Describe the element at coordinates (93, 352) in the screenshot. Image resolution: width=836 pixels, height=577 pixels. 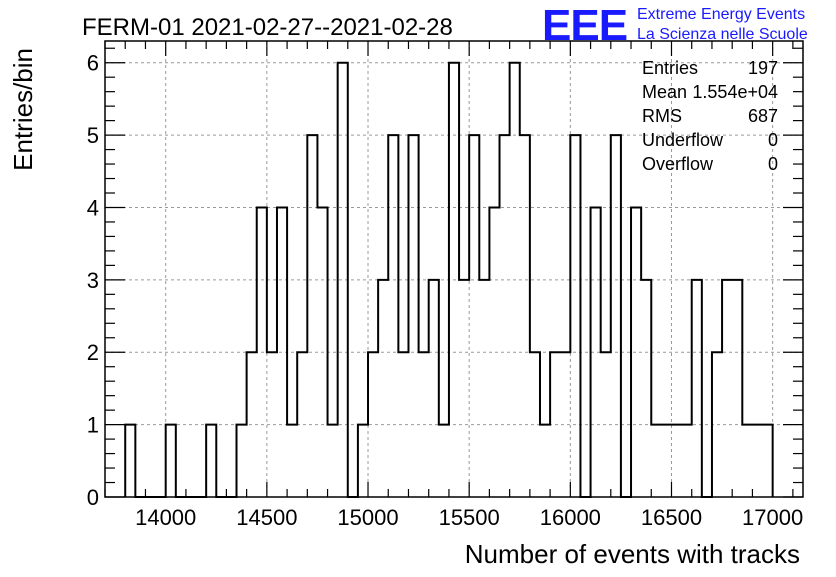
I see `y-tick-label: 2` at that location.